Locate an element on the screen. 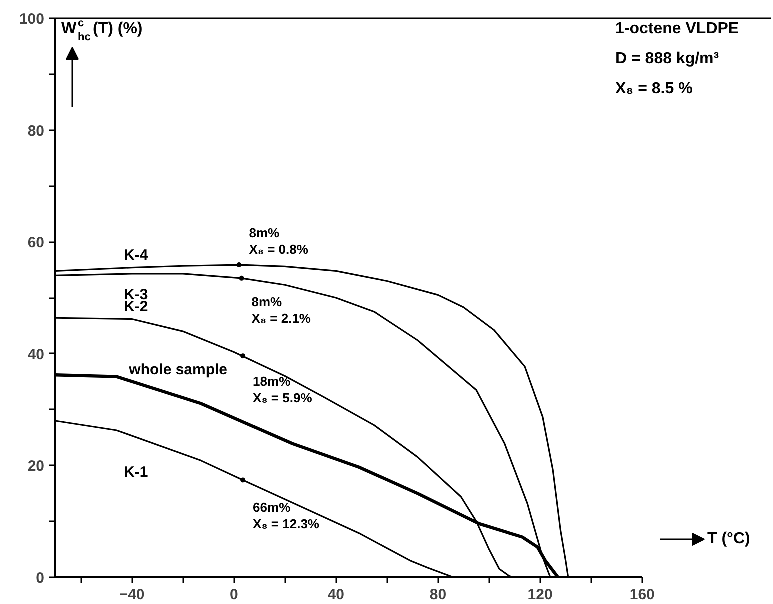 The height and width of the screenshot is (604, 773). annotation: X₈ = 8.5 % is located at coordinates (654, 89).